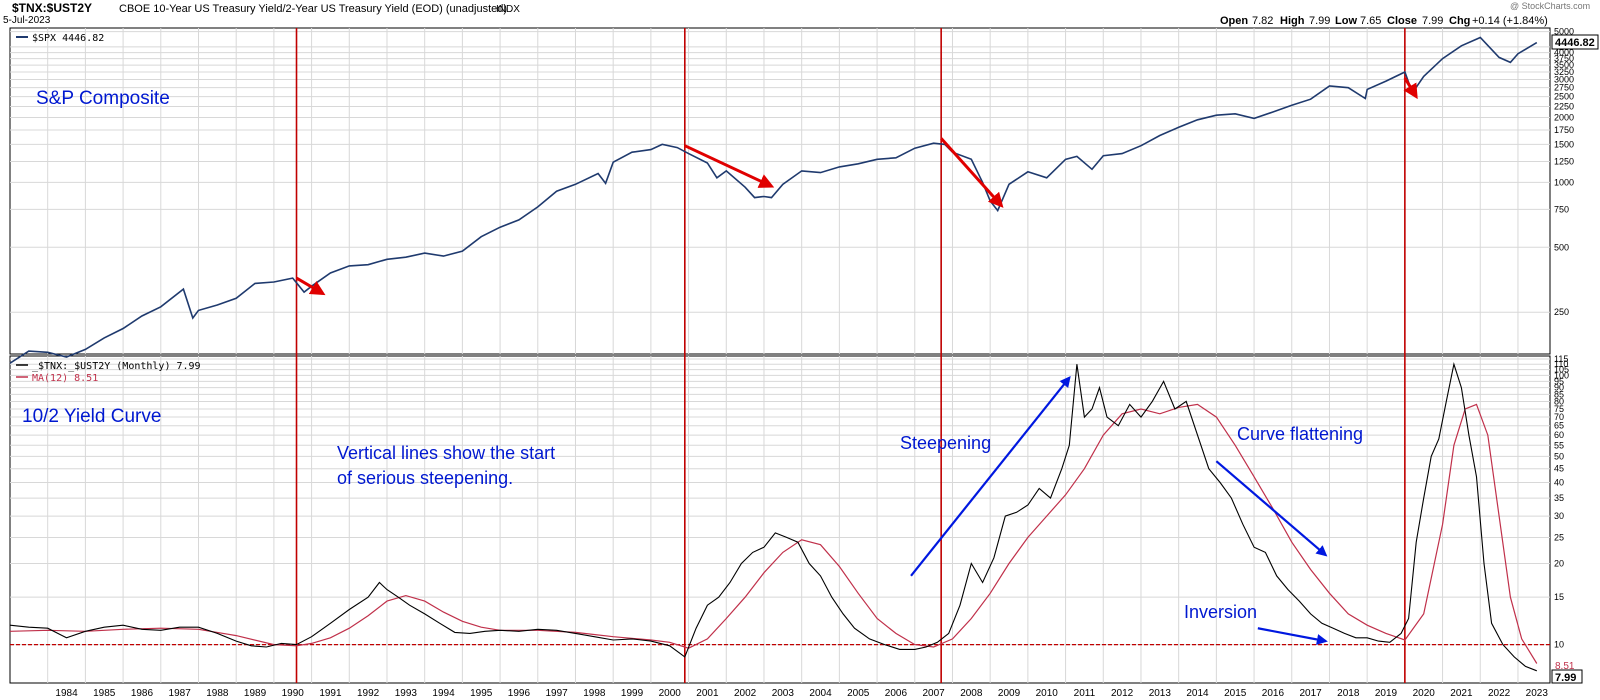 The height and width of the screenshot is (700, 1600). I want to click on steepening-arrow, so click(990, 476).